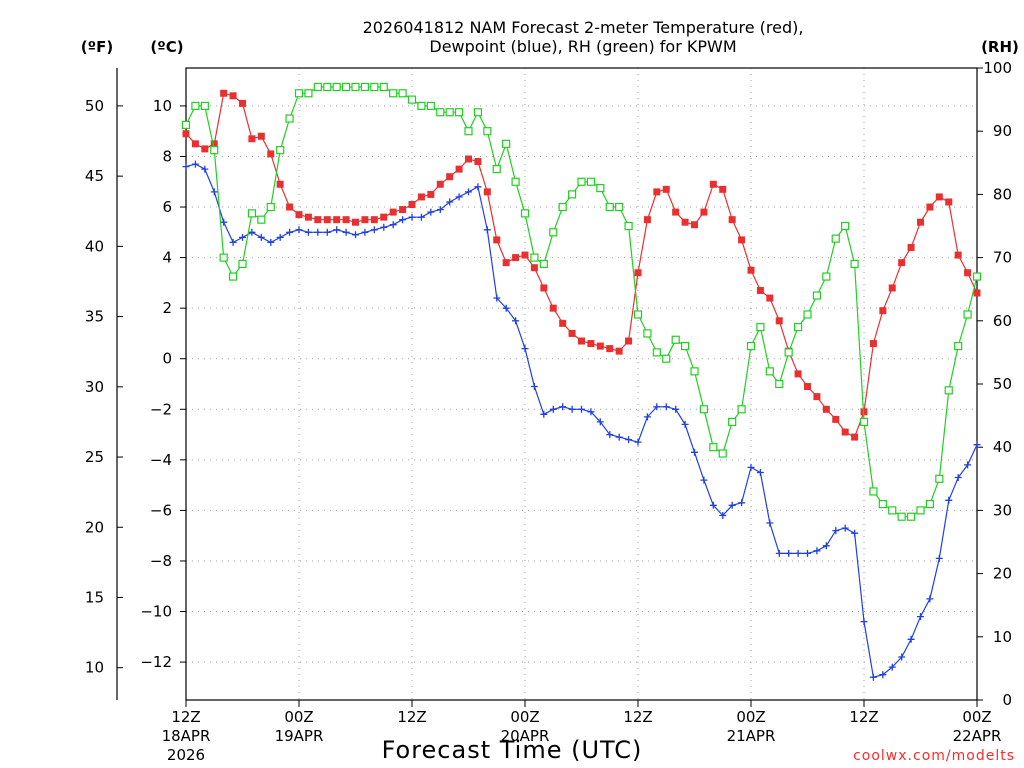 The height and width of the screenshot is (768, 1024). What do you see at coordinates (1007, 700) in the screenshot?
I see `rh-tick-label: 0` at bounding box center [1007, 700].